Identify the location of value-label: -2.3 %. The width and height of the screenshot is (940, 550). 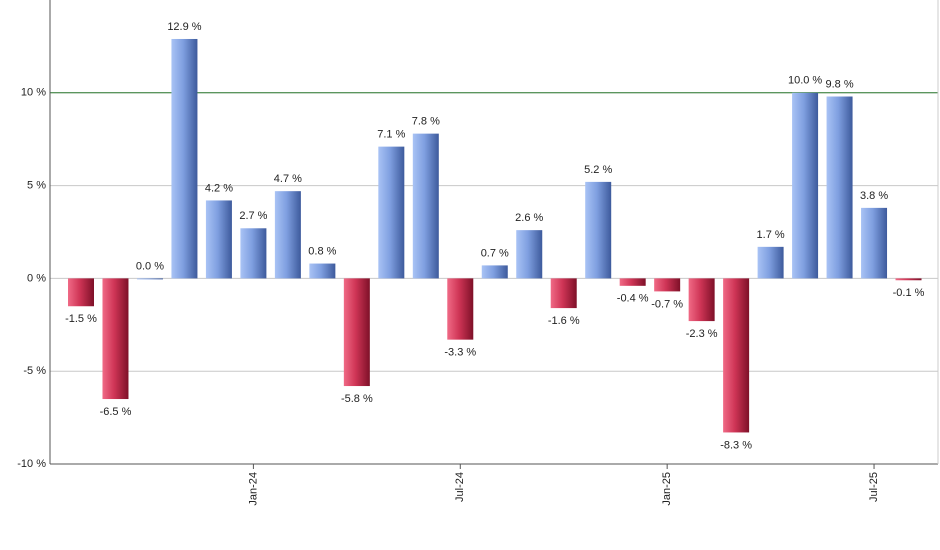
(702, 334).